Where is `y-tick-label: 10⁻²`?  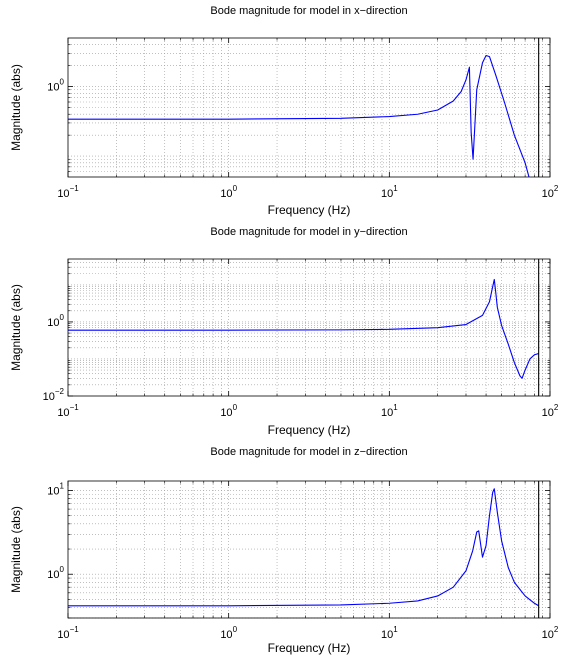 y-tick-label: 10⁻² is located at coordinates (54, 395).